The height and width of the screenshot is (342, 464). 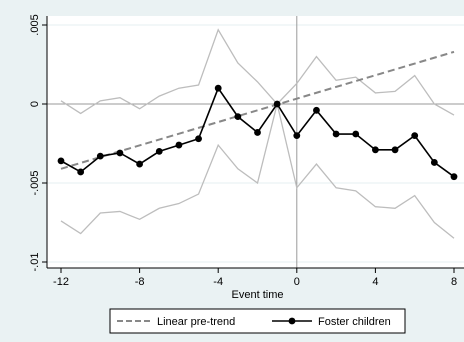 I want to click on legend: Linear pre-trend Foster children, so click(x=257, y=321).